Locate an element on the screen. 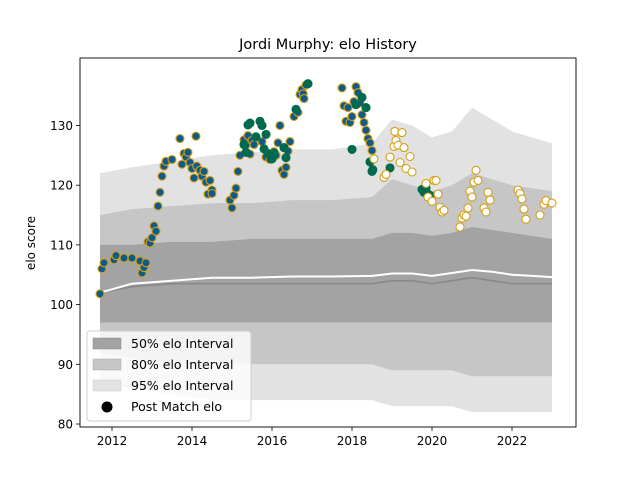  legend-frame is located at coordinates (169, 376).